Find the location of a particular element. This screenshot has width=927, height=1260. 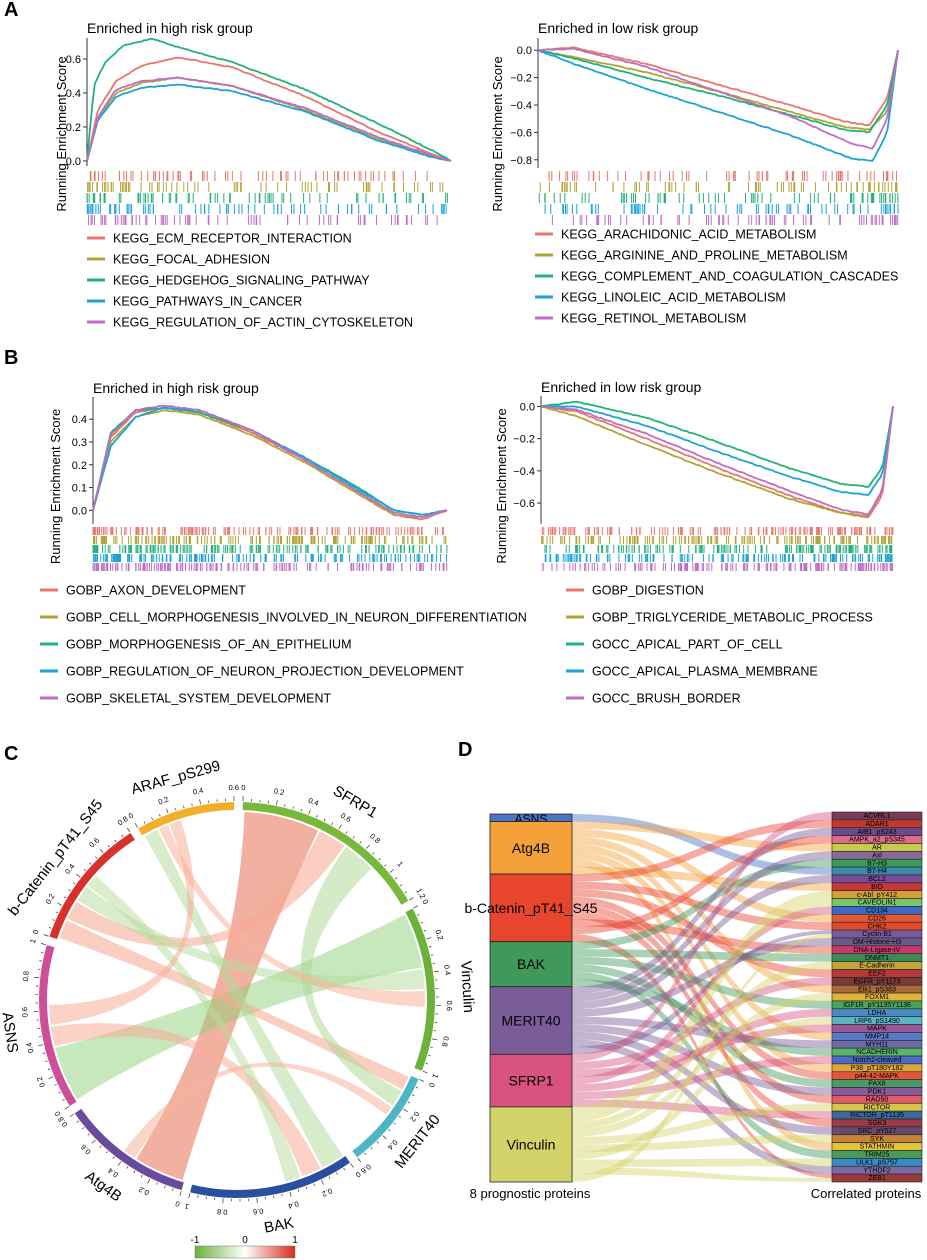

right-node-label: RICTOR is located at coordinates (877, 1107).